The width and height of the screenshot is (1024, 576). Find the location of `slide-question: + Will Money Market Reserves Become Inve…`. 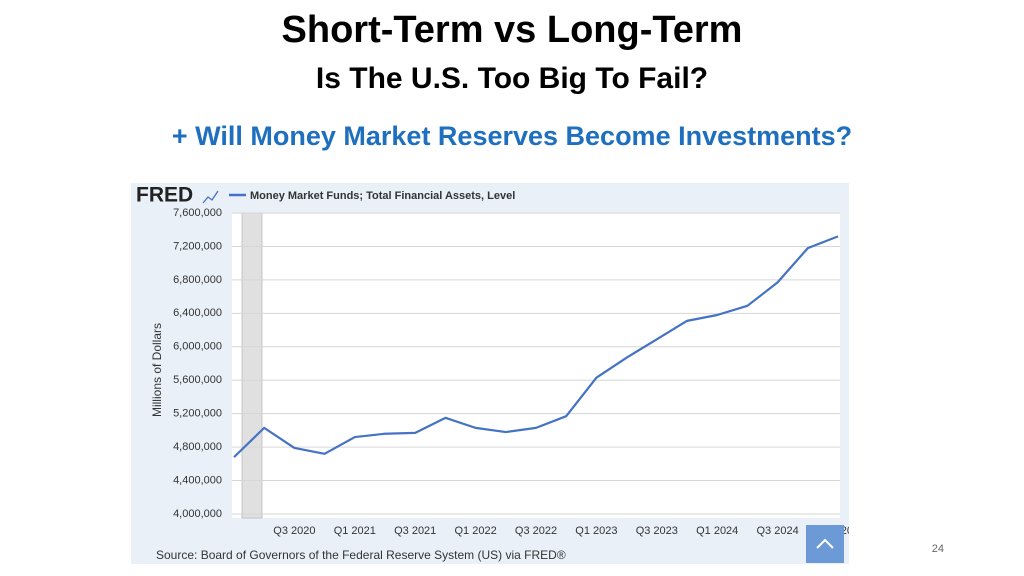

slide-question: + Will Money Market Reserves Become Inve… is located at coordinates (512, 136).